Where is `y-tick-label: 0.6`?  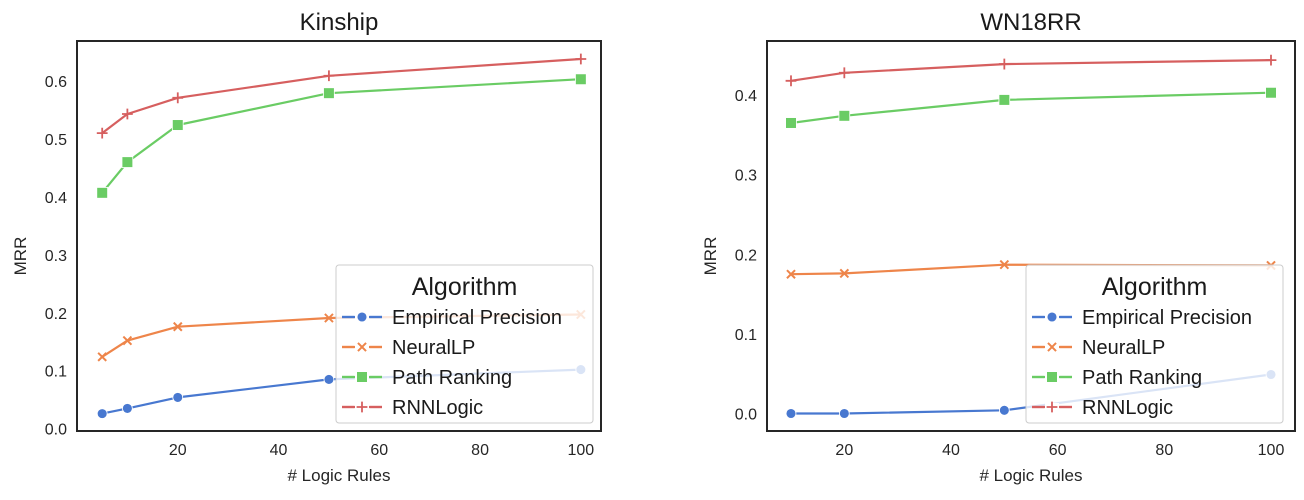 y-tick-label: 0.6 is located at coordinates (56, 82).